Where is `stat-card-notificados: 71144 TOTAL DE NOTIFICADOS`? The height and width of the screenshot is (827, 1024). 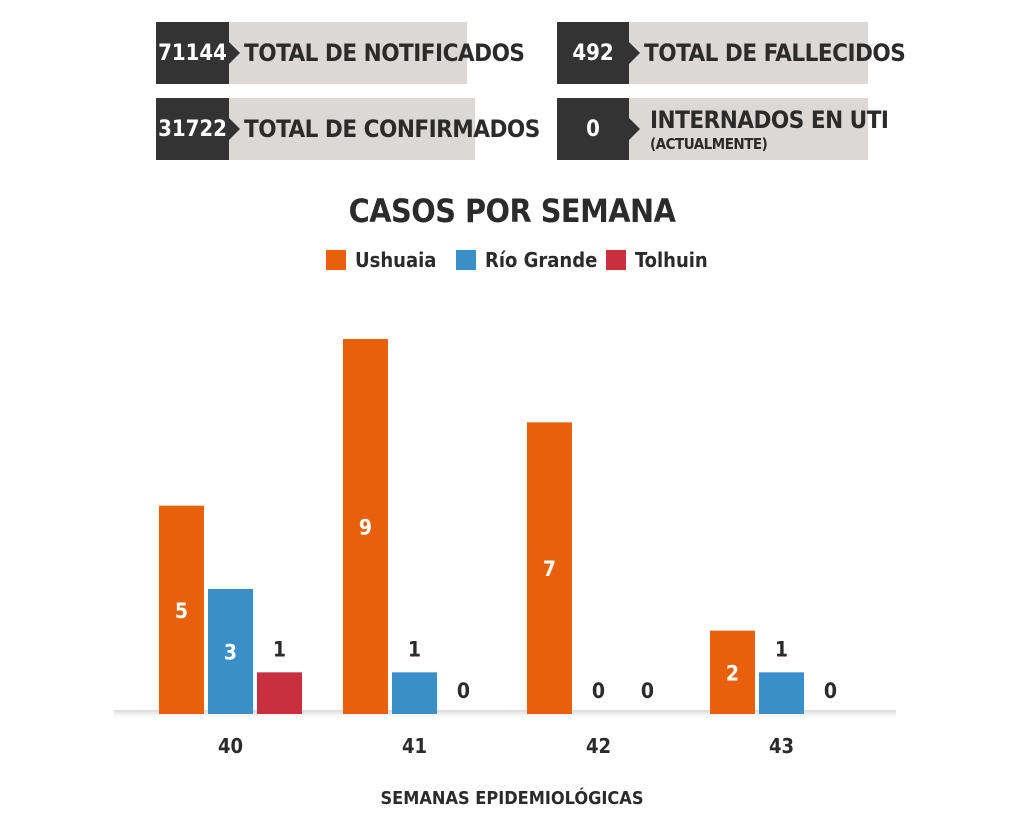 stat-card-notificados: 71144 TOTAL DE NOTIFICADOS is located at coordinates (340, 53).